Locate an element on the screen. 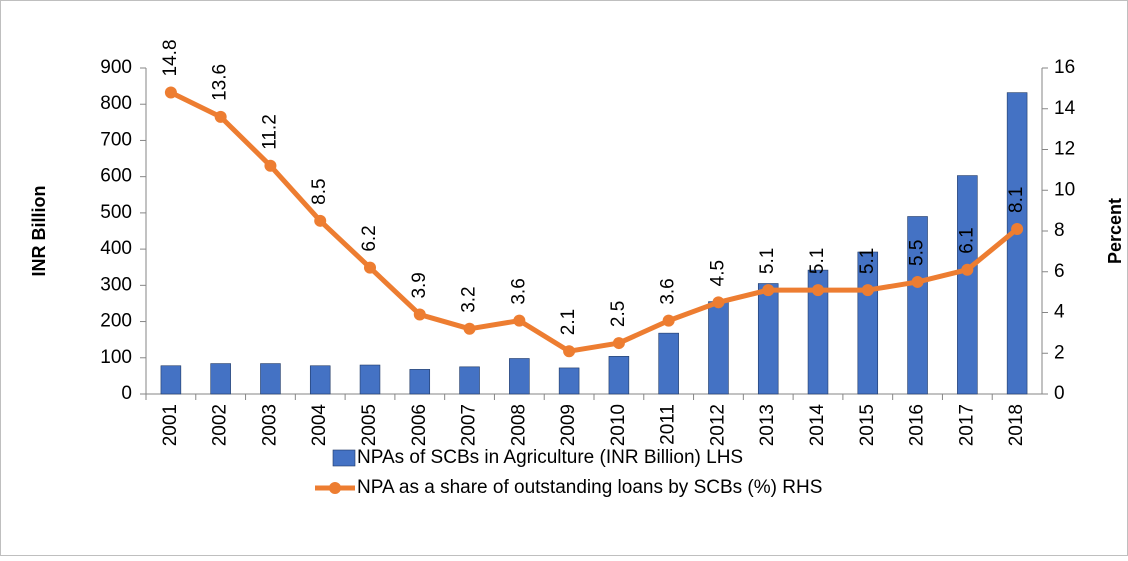  legend-swatch is located at coordinates (344, 458).